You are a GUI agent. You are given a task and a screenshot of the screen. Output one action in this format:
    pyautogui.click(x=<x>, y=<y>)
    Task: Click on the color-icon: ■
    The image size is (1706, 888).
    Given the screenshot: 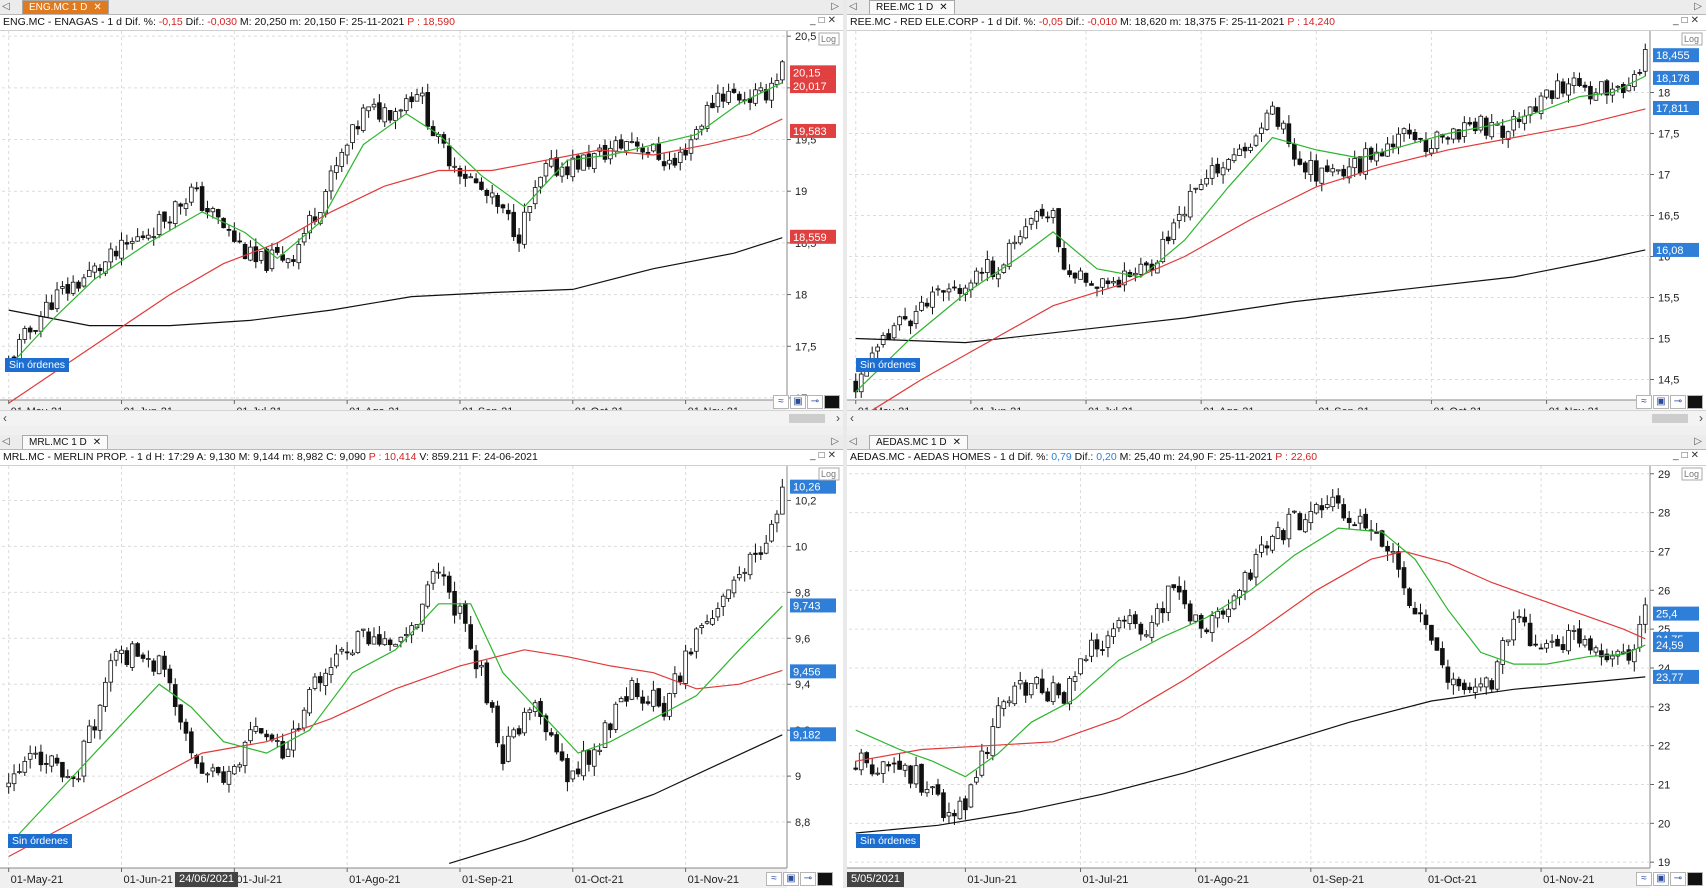 What is the action you would take?
    pyautogui.click(x=1695, y=879)
    